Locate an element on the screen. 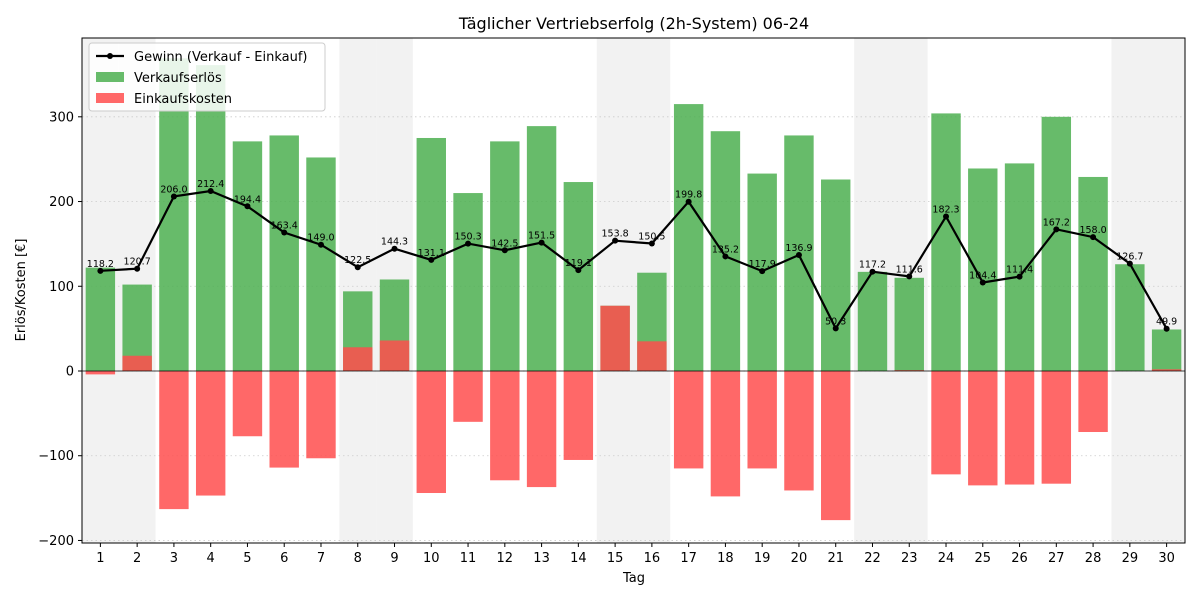  profit-data-label: 126.7 is located at coordinates (1129, 257).